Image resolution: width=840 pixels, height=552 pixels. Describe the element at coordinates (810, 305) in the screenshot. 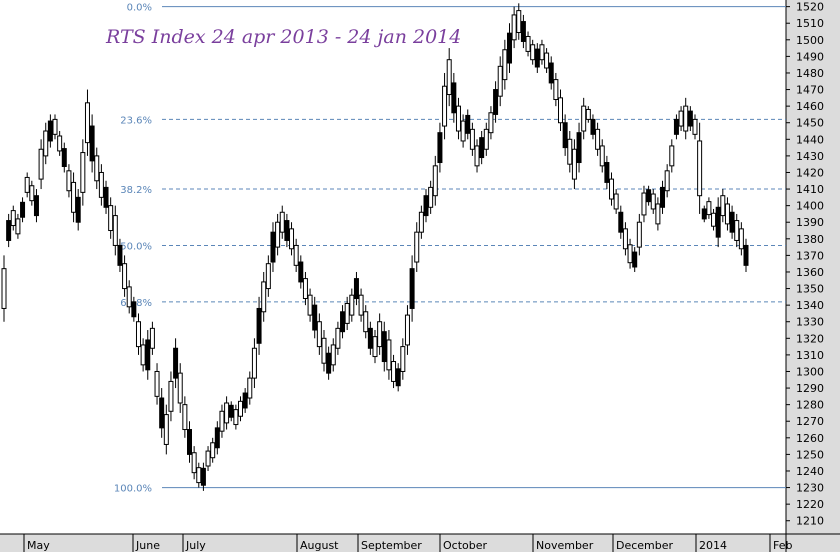

I see `y-tick-label: 1340` at that location.